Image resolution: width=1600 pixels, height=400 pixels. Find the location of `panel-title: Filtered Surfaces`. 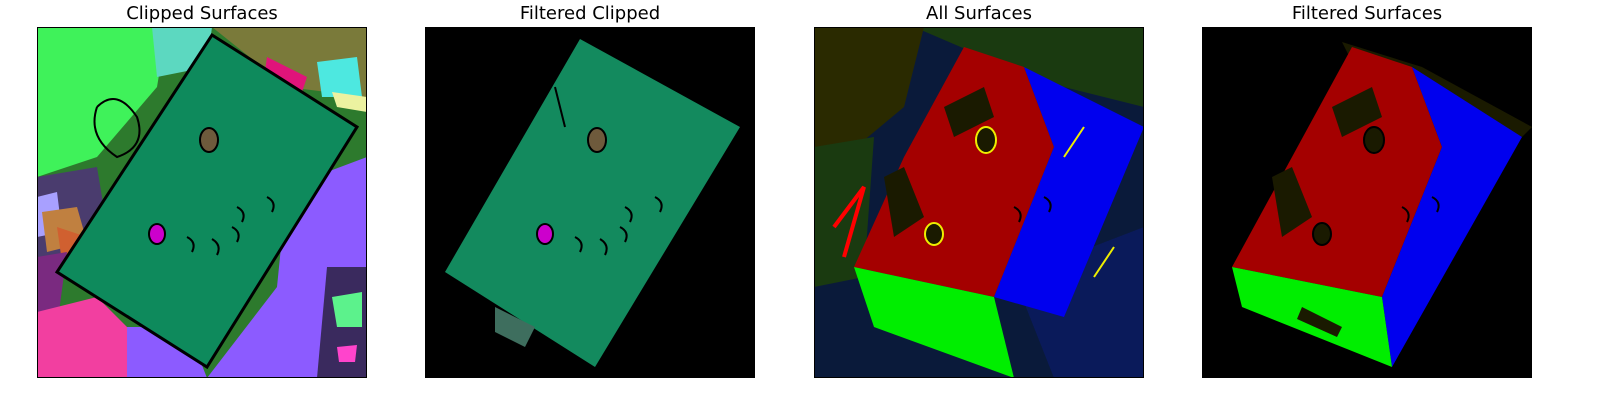

panel-title: Filtered Surfaces is located at coordinates (1367, 13).